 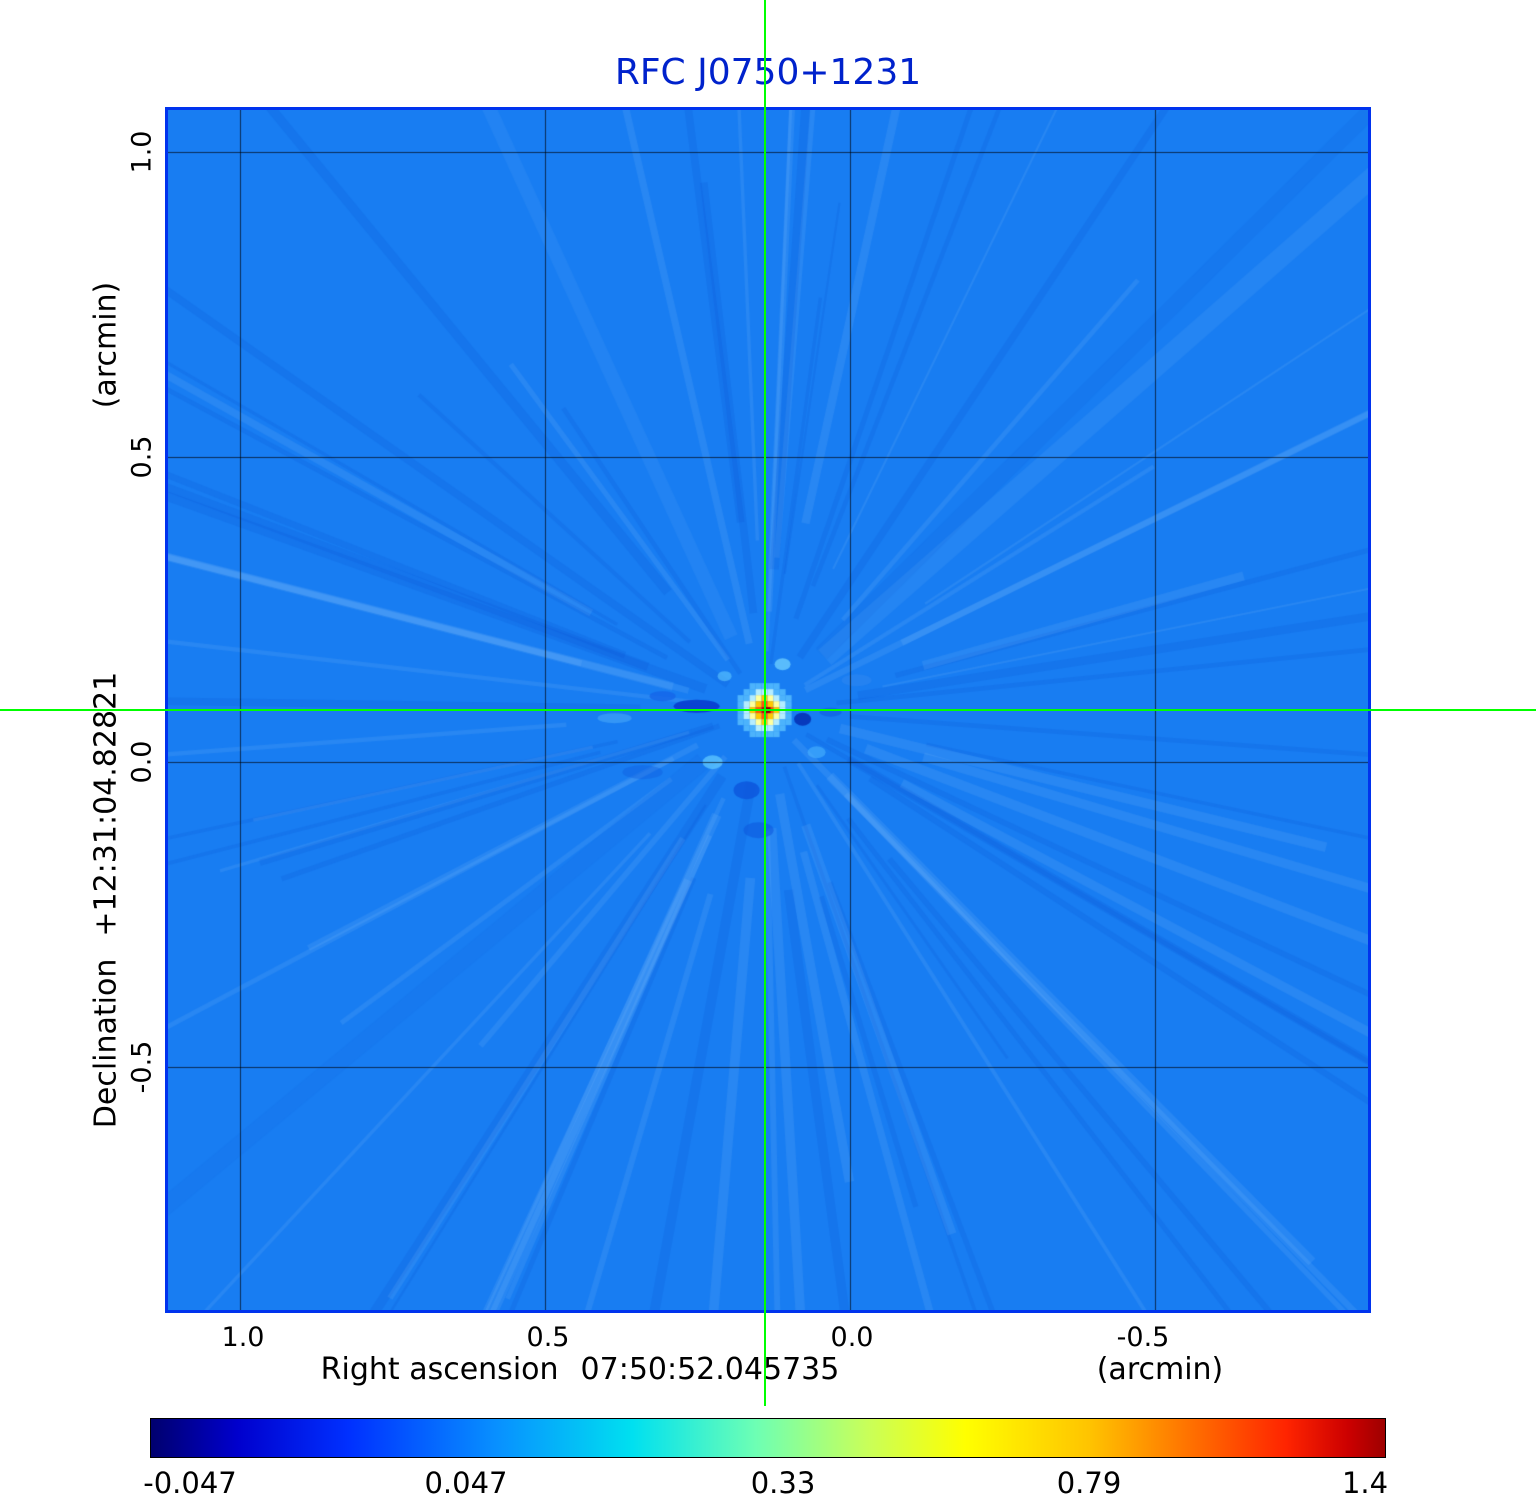 I want to click on colorbar-tick-label: 0.047, so click(x=466, y=1483).